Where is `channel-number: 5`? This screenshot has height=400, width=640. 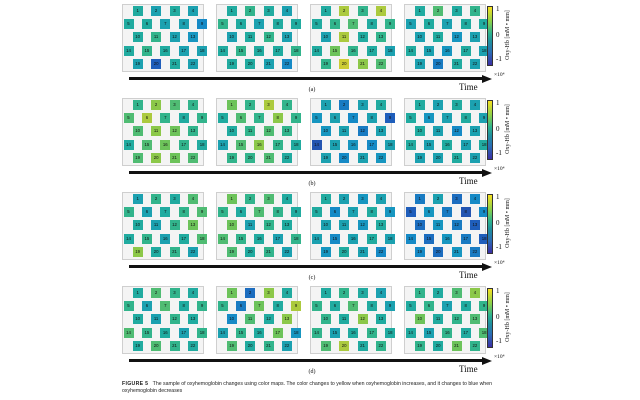 channel-number: 5 is located at coordinates (410, 118).